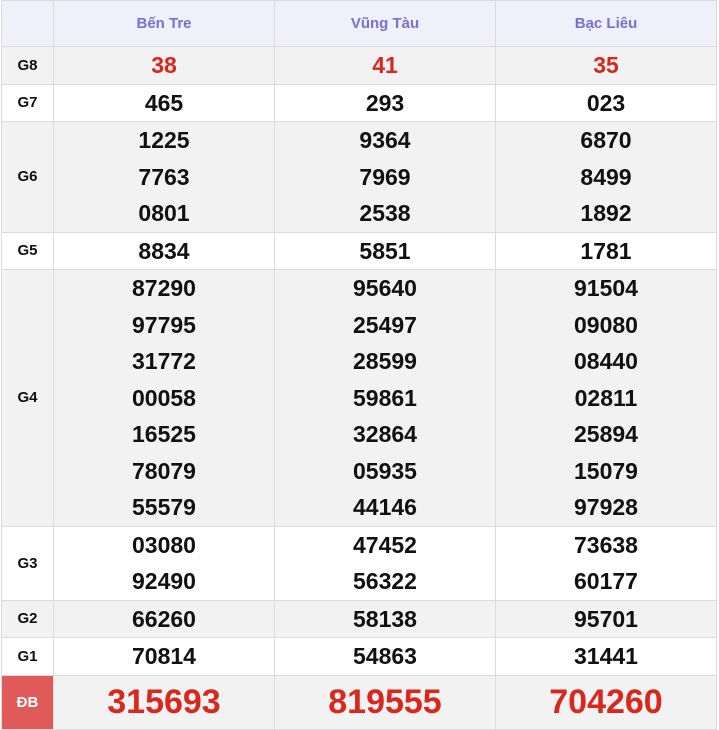  Describe the element at coordinates (164, 213) in the screenshot. I see `result-number: 0801` at that location.